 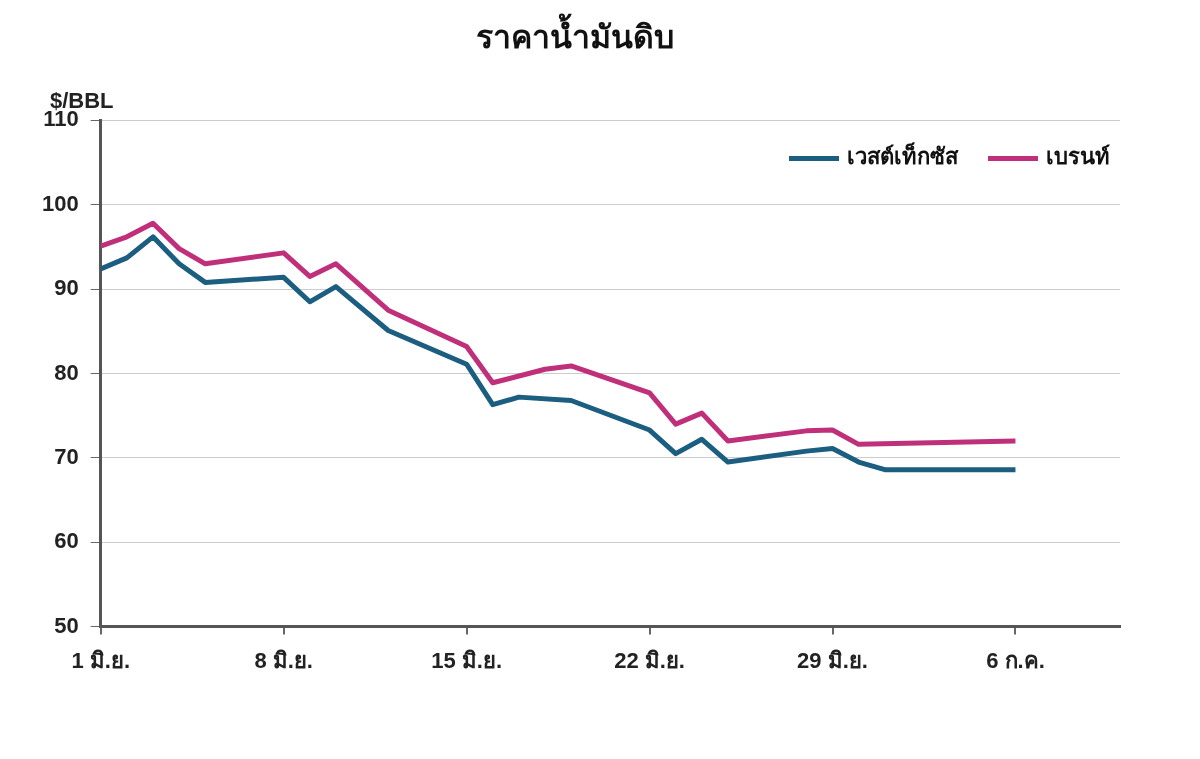 I want to click on y-tick-label: 100, so click(x=60, y=203).